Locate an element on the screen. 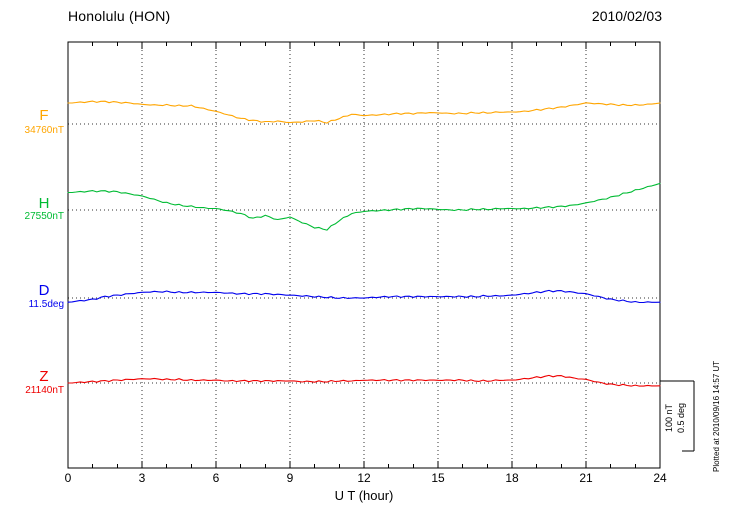  series-baseline-F: 34760nT is located at coordinates (44, 130).